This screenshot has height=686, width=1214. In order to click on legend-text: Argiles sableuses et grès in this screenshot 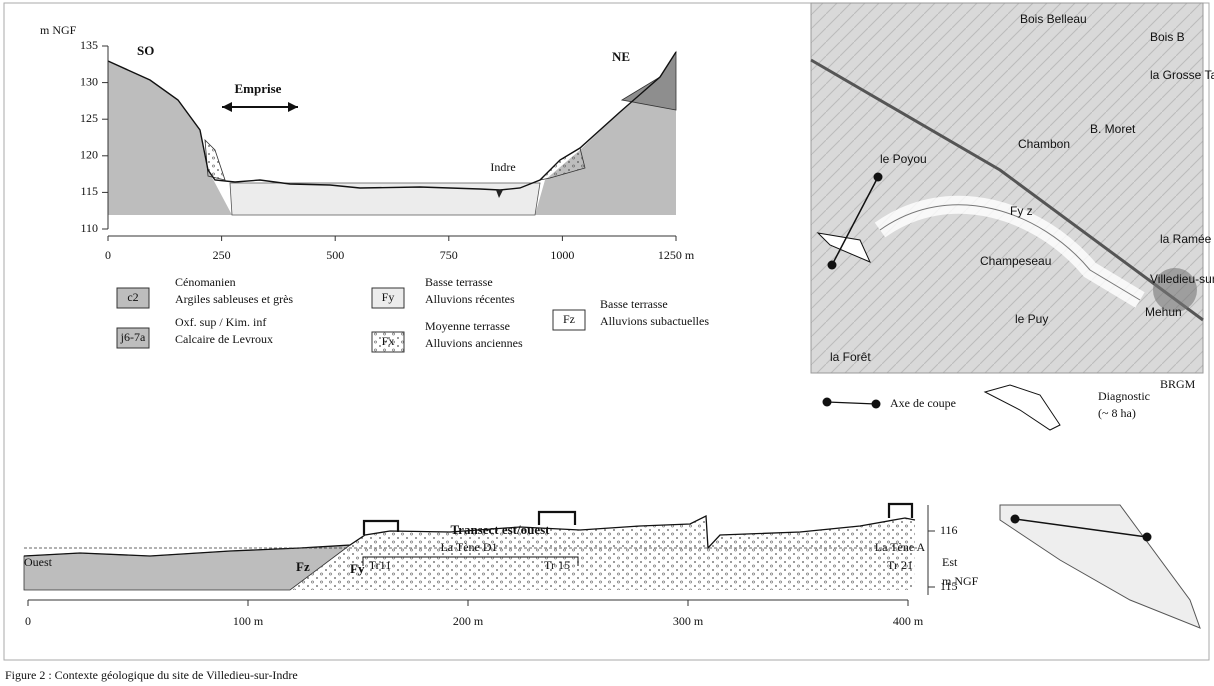, I will do `click(234, 299)`.